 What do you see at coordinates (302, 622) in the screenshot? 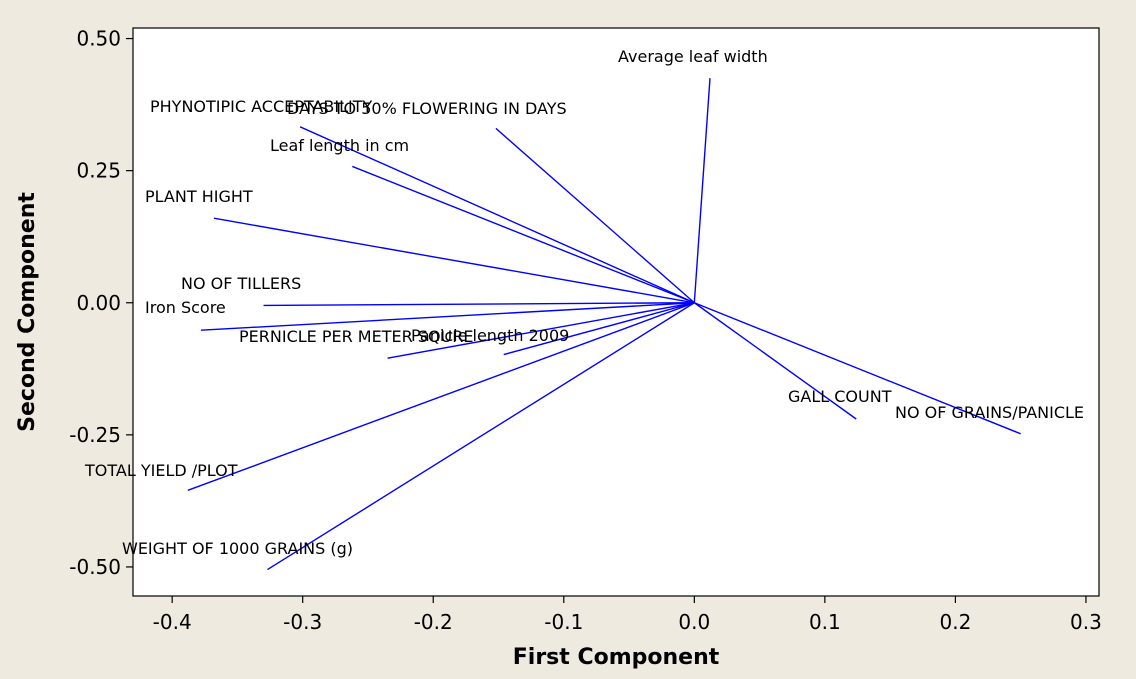
I see `x-tick-label: -0.3` at bounding box center [302, 622].